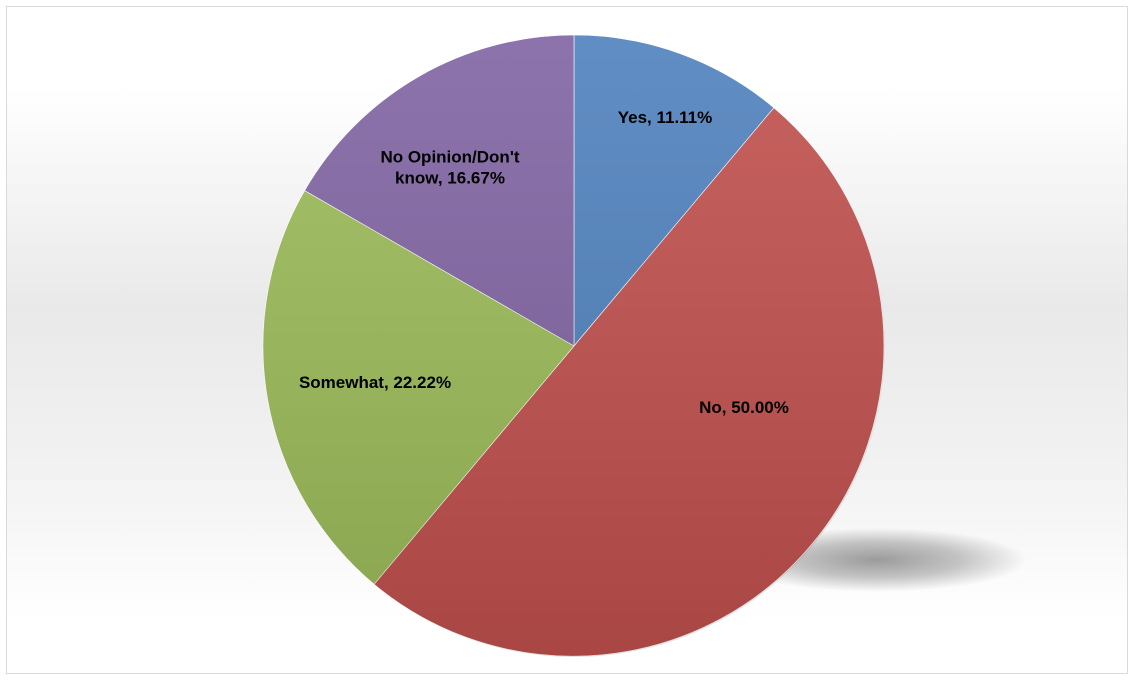 Image resolution: width=1135 pixels, height=681 pixels. Describe the element at coordinates (744, 407) in the screenshot. I see `data-label-no: No, 50.00%` at that location.